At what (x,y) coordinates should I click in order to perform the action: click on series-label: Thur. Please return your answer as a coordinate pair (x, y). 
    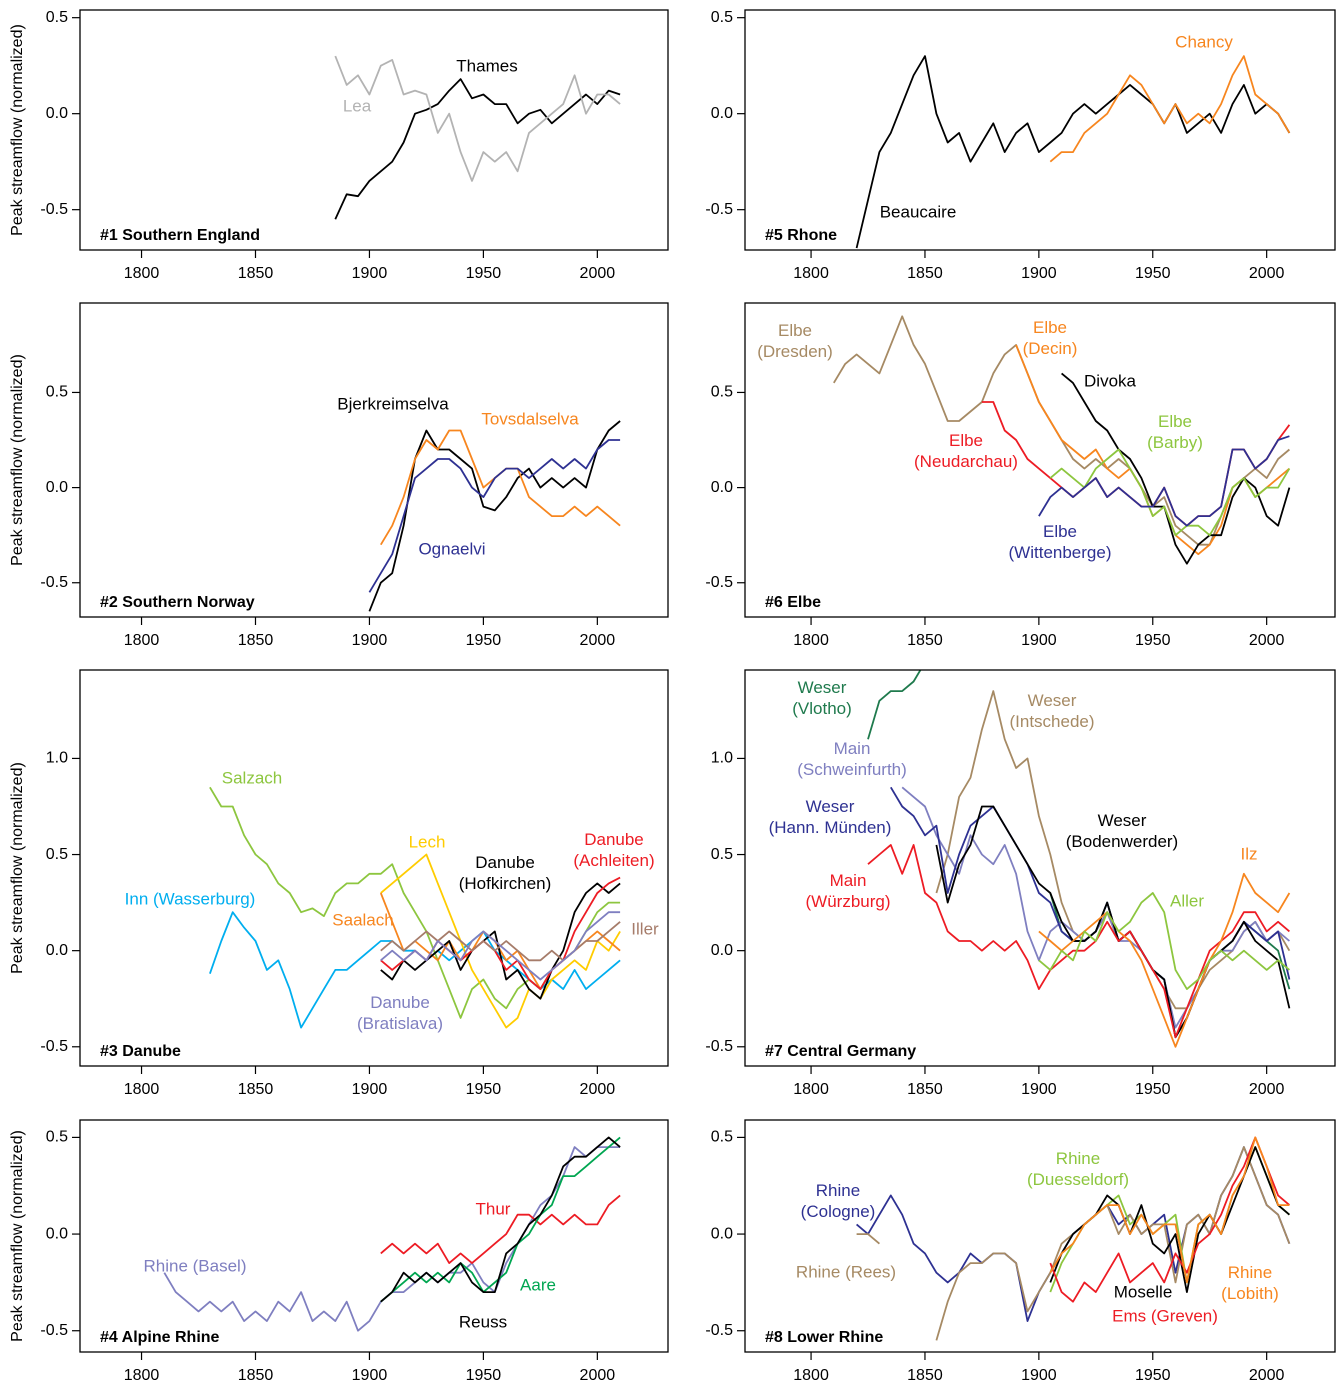
    Looking at the image, I should click on (493, 1209).